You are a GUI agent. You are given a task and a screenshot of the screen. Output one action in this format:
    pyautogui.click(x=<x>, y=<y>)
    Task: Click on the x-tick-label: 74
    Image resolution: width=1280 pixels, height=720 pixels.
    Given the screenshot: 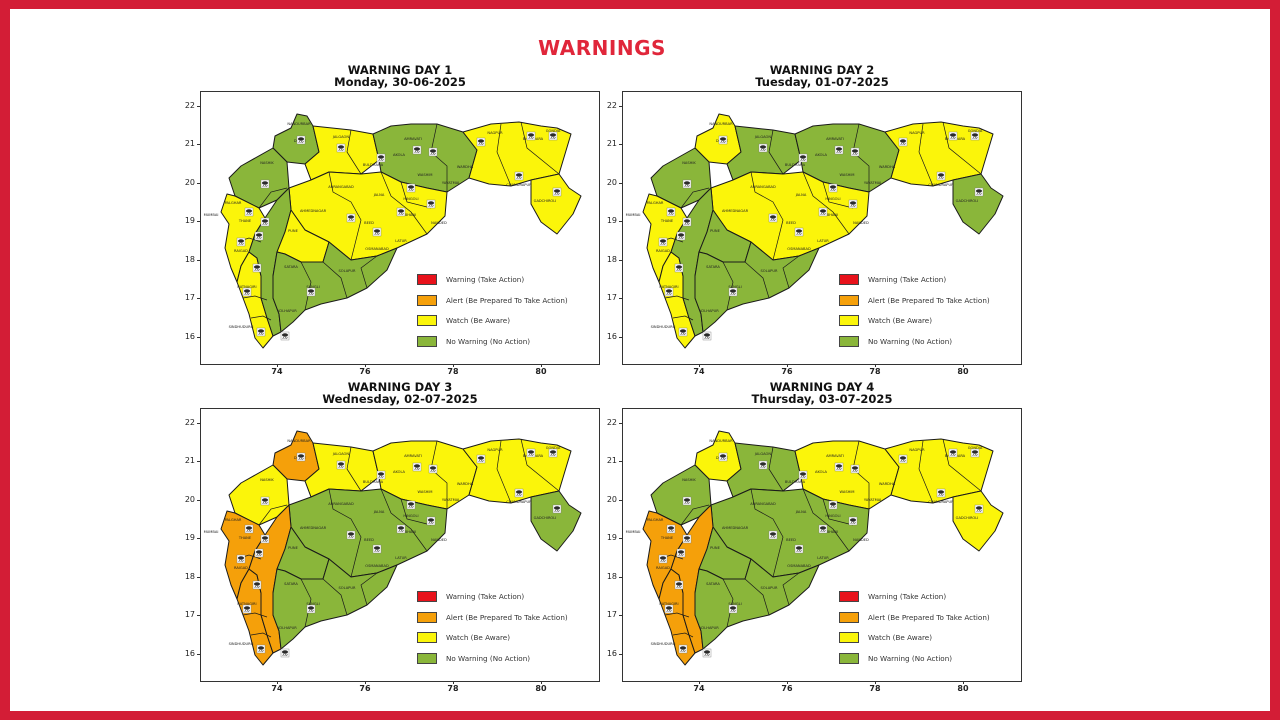 What is the action you would take?
    pyautogui.click(x=699, y=688)
    